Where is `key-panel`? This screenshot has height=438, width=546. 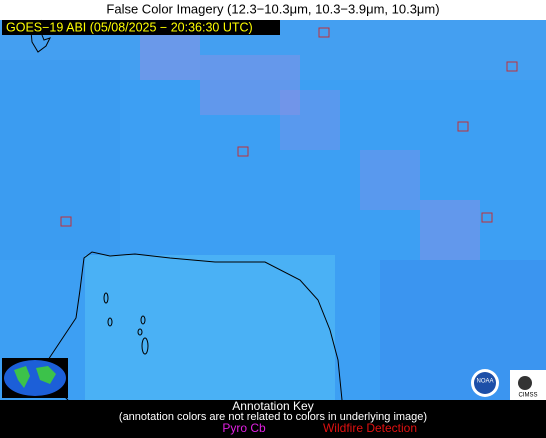
key-panel is located at coordinates (273, 419).